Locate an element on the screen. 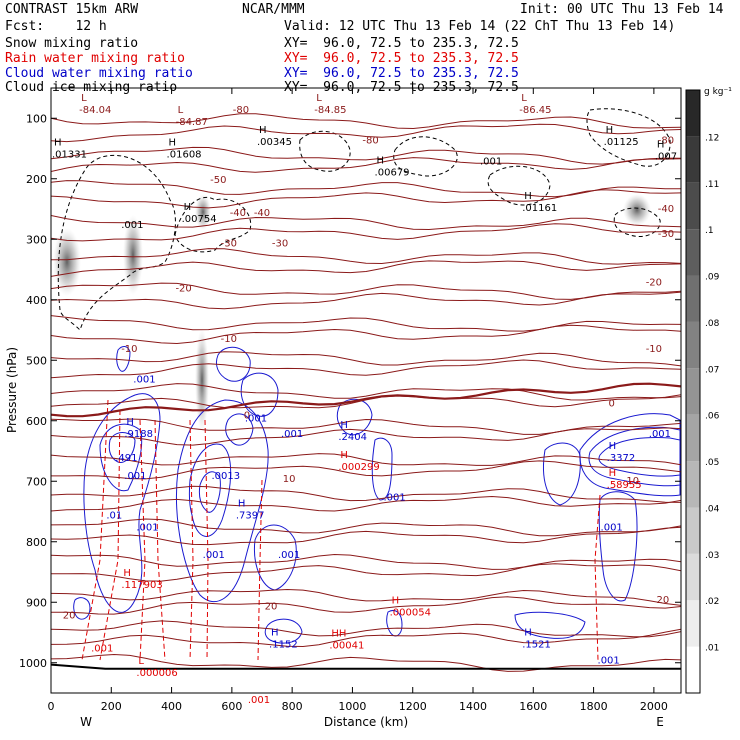 This screenshot has width=740, height=740. chart-title-center: NCAR/MMM is located at coordinates (273, 9).